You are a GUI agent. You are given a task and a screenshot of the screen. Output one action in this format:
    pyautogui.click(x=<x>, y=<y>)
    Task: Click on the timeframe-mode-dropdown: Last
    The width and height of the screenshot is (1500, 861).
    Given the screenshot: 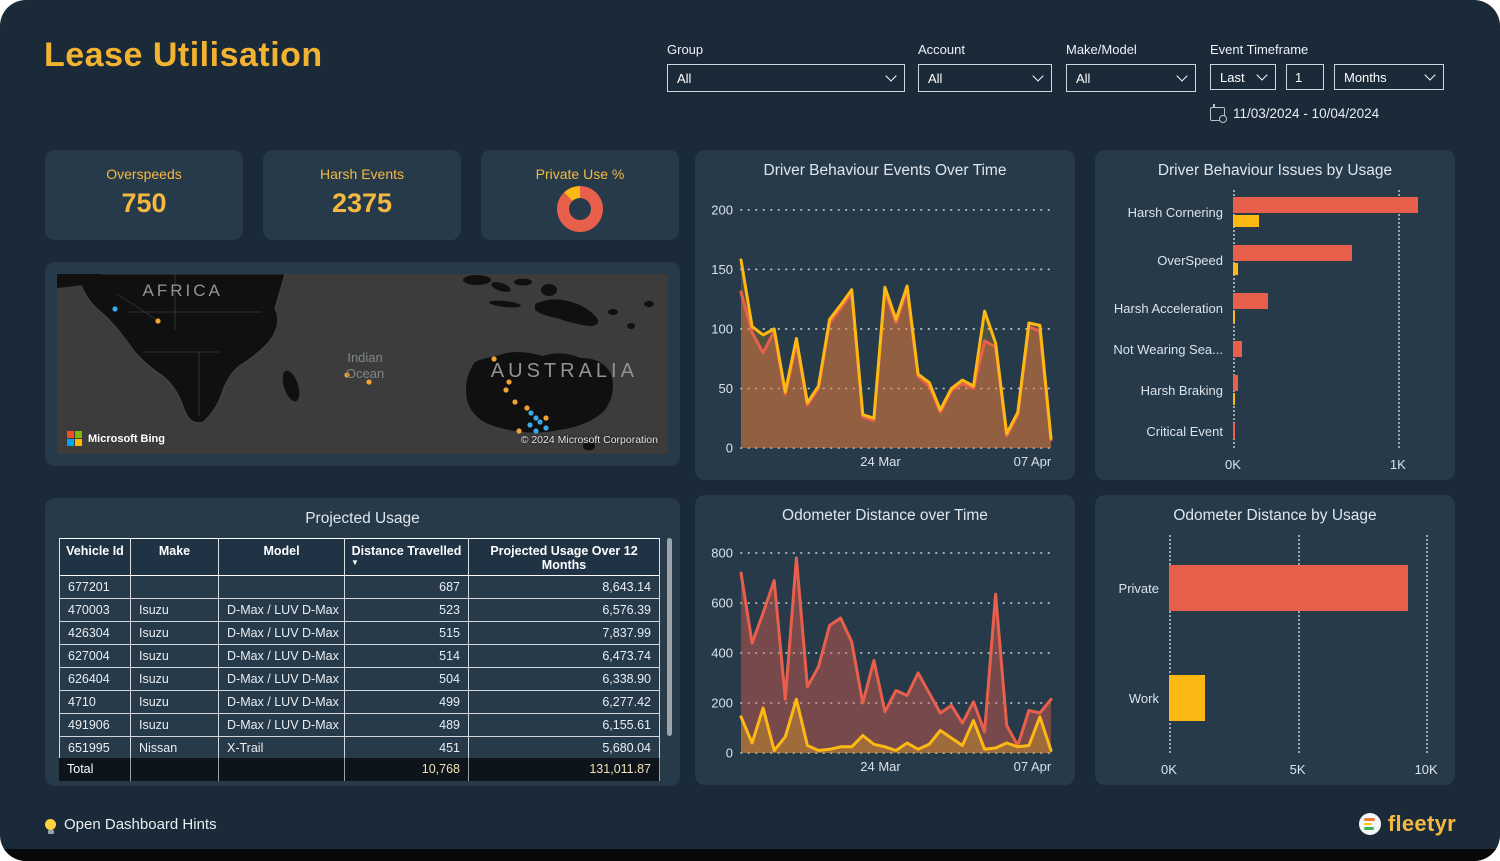 What is the action you would take?
    pyautogui.click(x=1243, y=77)
    